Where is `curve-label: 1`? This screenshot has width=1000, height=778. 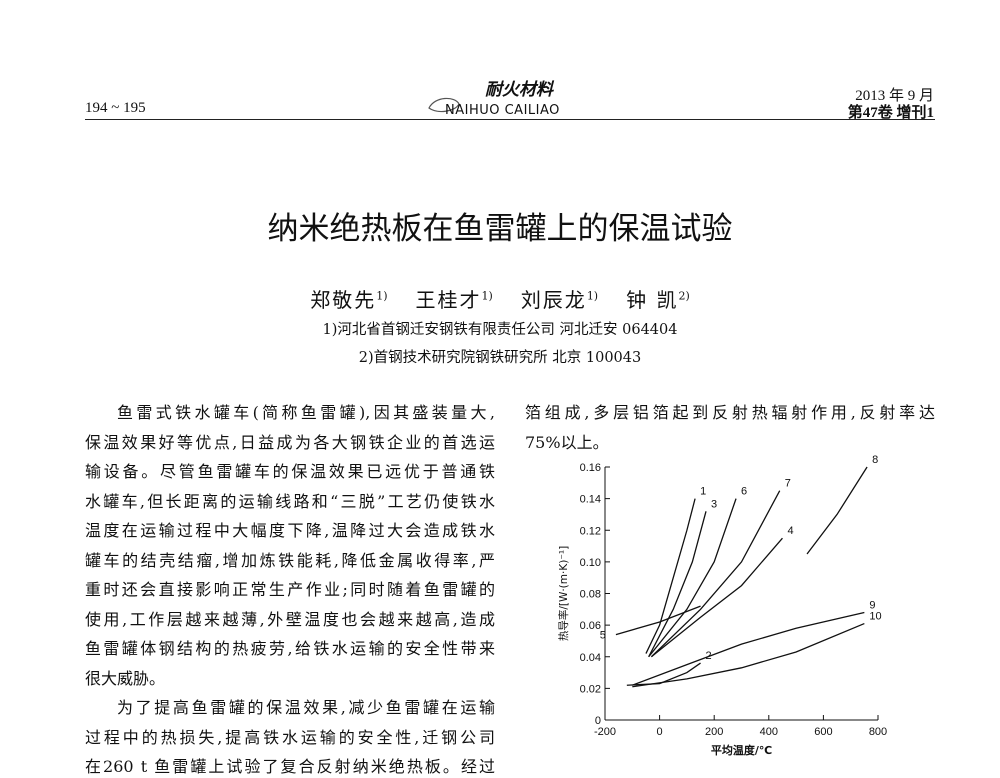
curve-label: 1 is located at coordinates (703, 492).